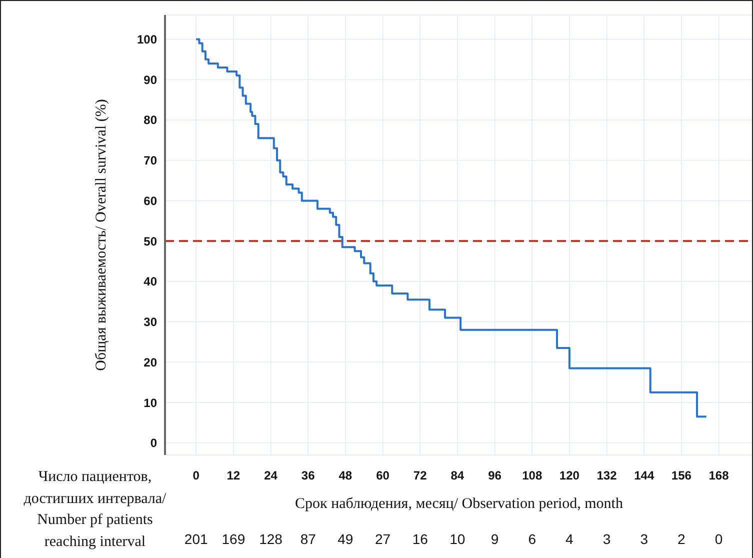 This screenshot has height=558, width=753. Describe the element at coordinates (644, 475) in the screenshot. I see `x-tick-label: 144` at that location.